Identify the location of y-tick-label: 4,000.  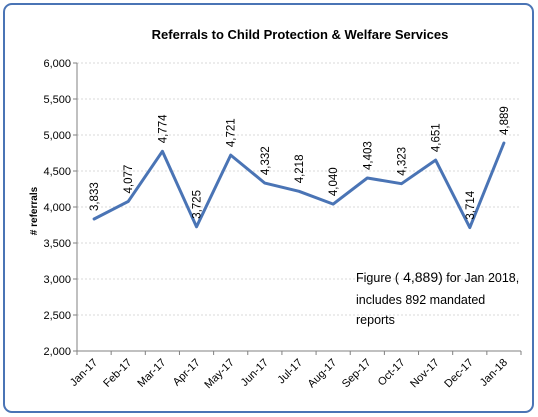
(57, 208).